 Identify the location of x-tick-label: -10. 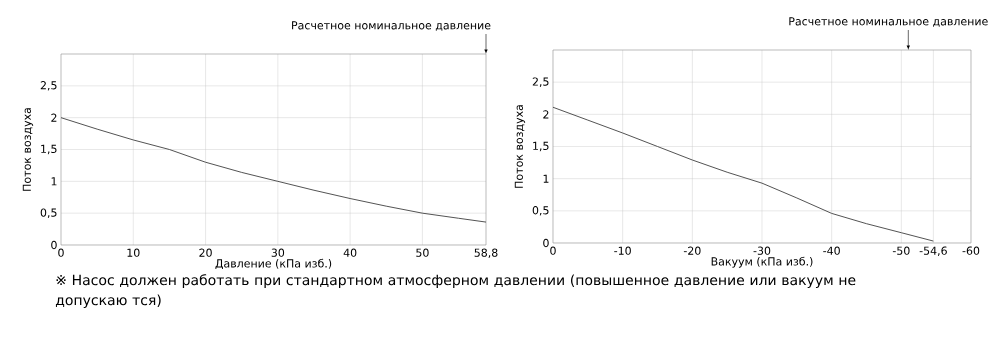
(622, 250).